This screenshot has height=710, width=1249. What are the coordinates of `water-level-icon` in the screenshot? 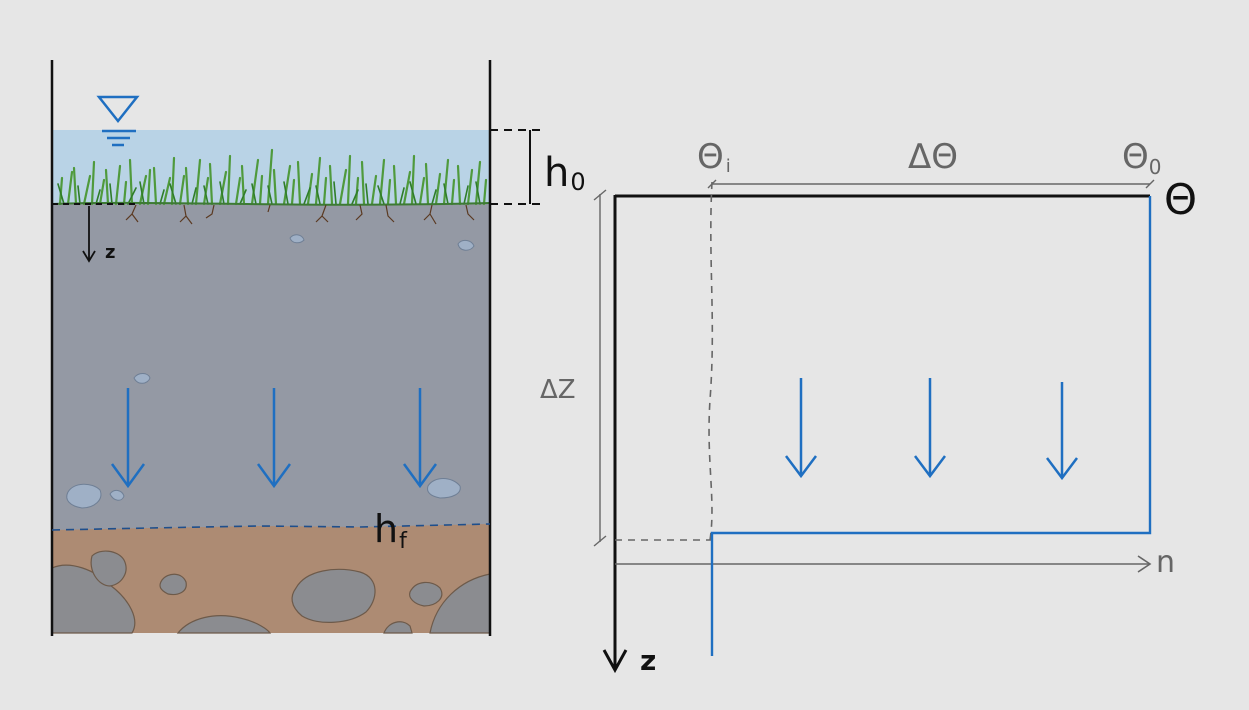 It's located at (118, 121).